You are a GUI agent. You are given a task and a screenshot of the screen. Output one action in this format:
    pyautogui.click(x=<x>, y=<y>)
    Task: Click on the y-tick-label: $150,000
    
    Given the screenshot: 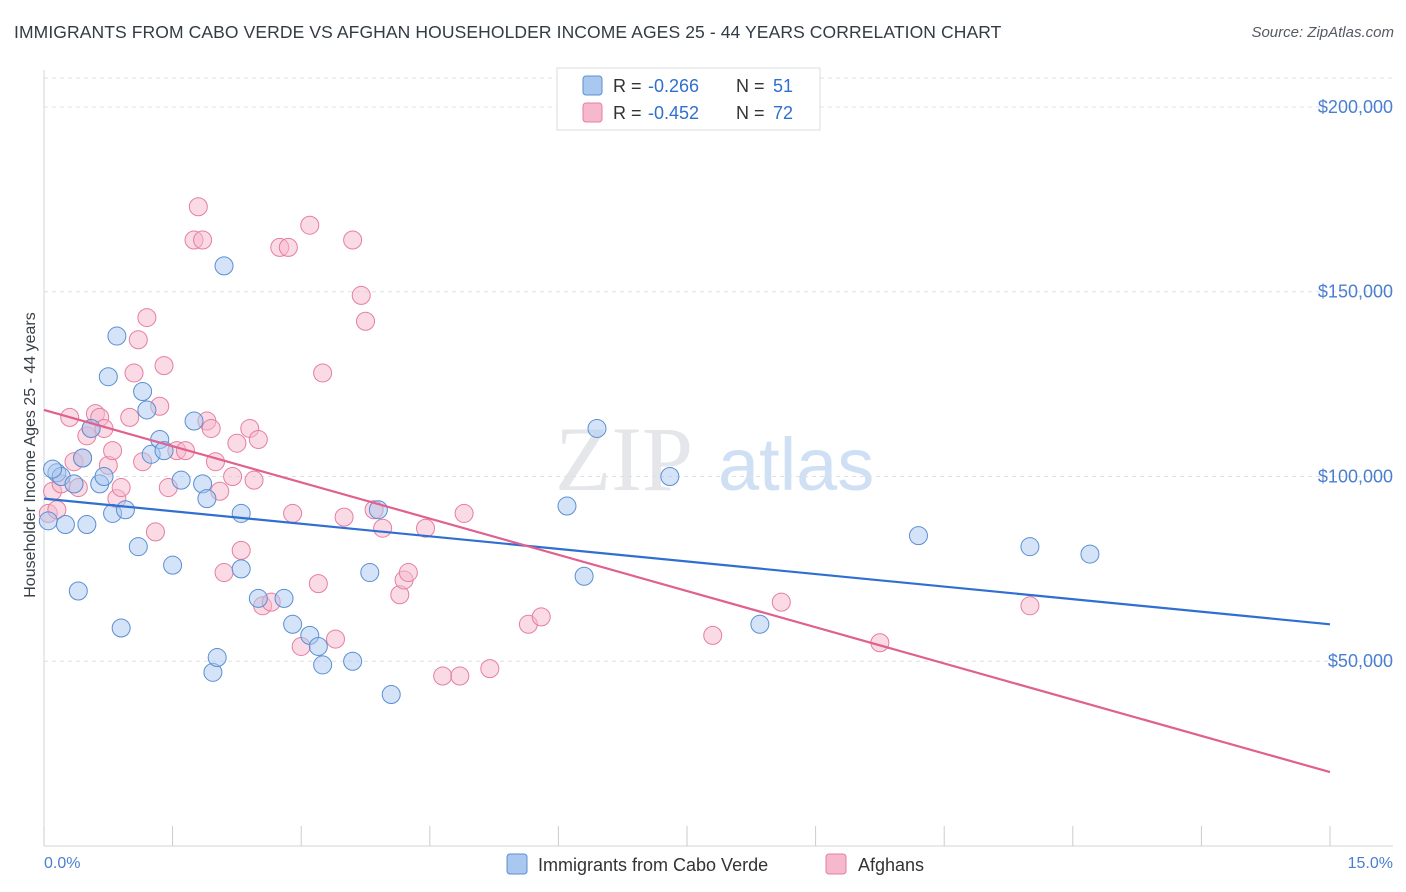 What is the action you would take?
    pyautogui.click(x=1355, y=292)
    